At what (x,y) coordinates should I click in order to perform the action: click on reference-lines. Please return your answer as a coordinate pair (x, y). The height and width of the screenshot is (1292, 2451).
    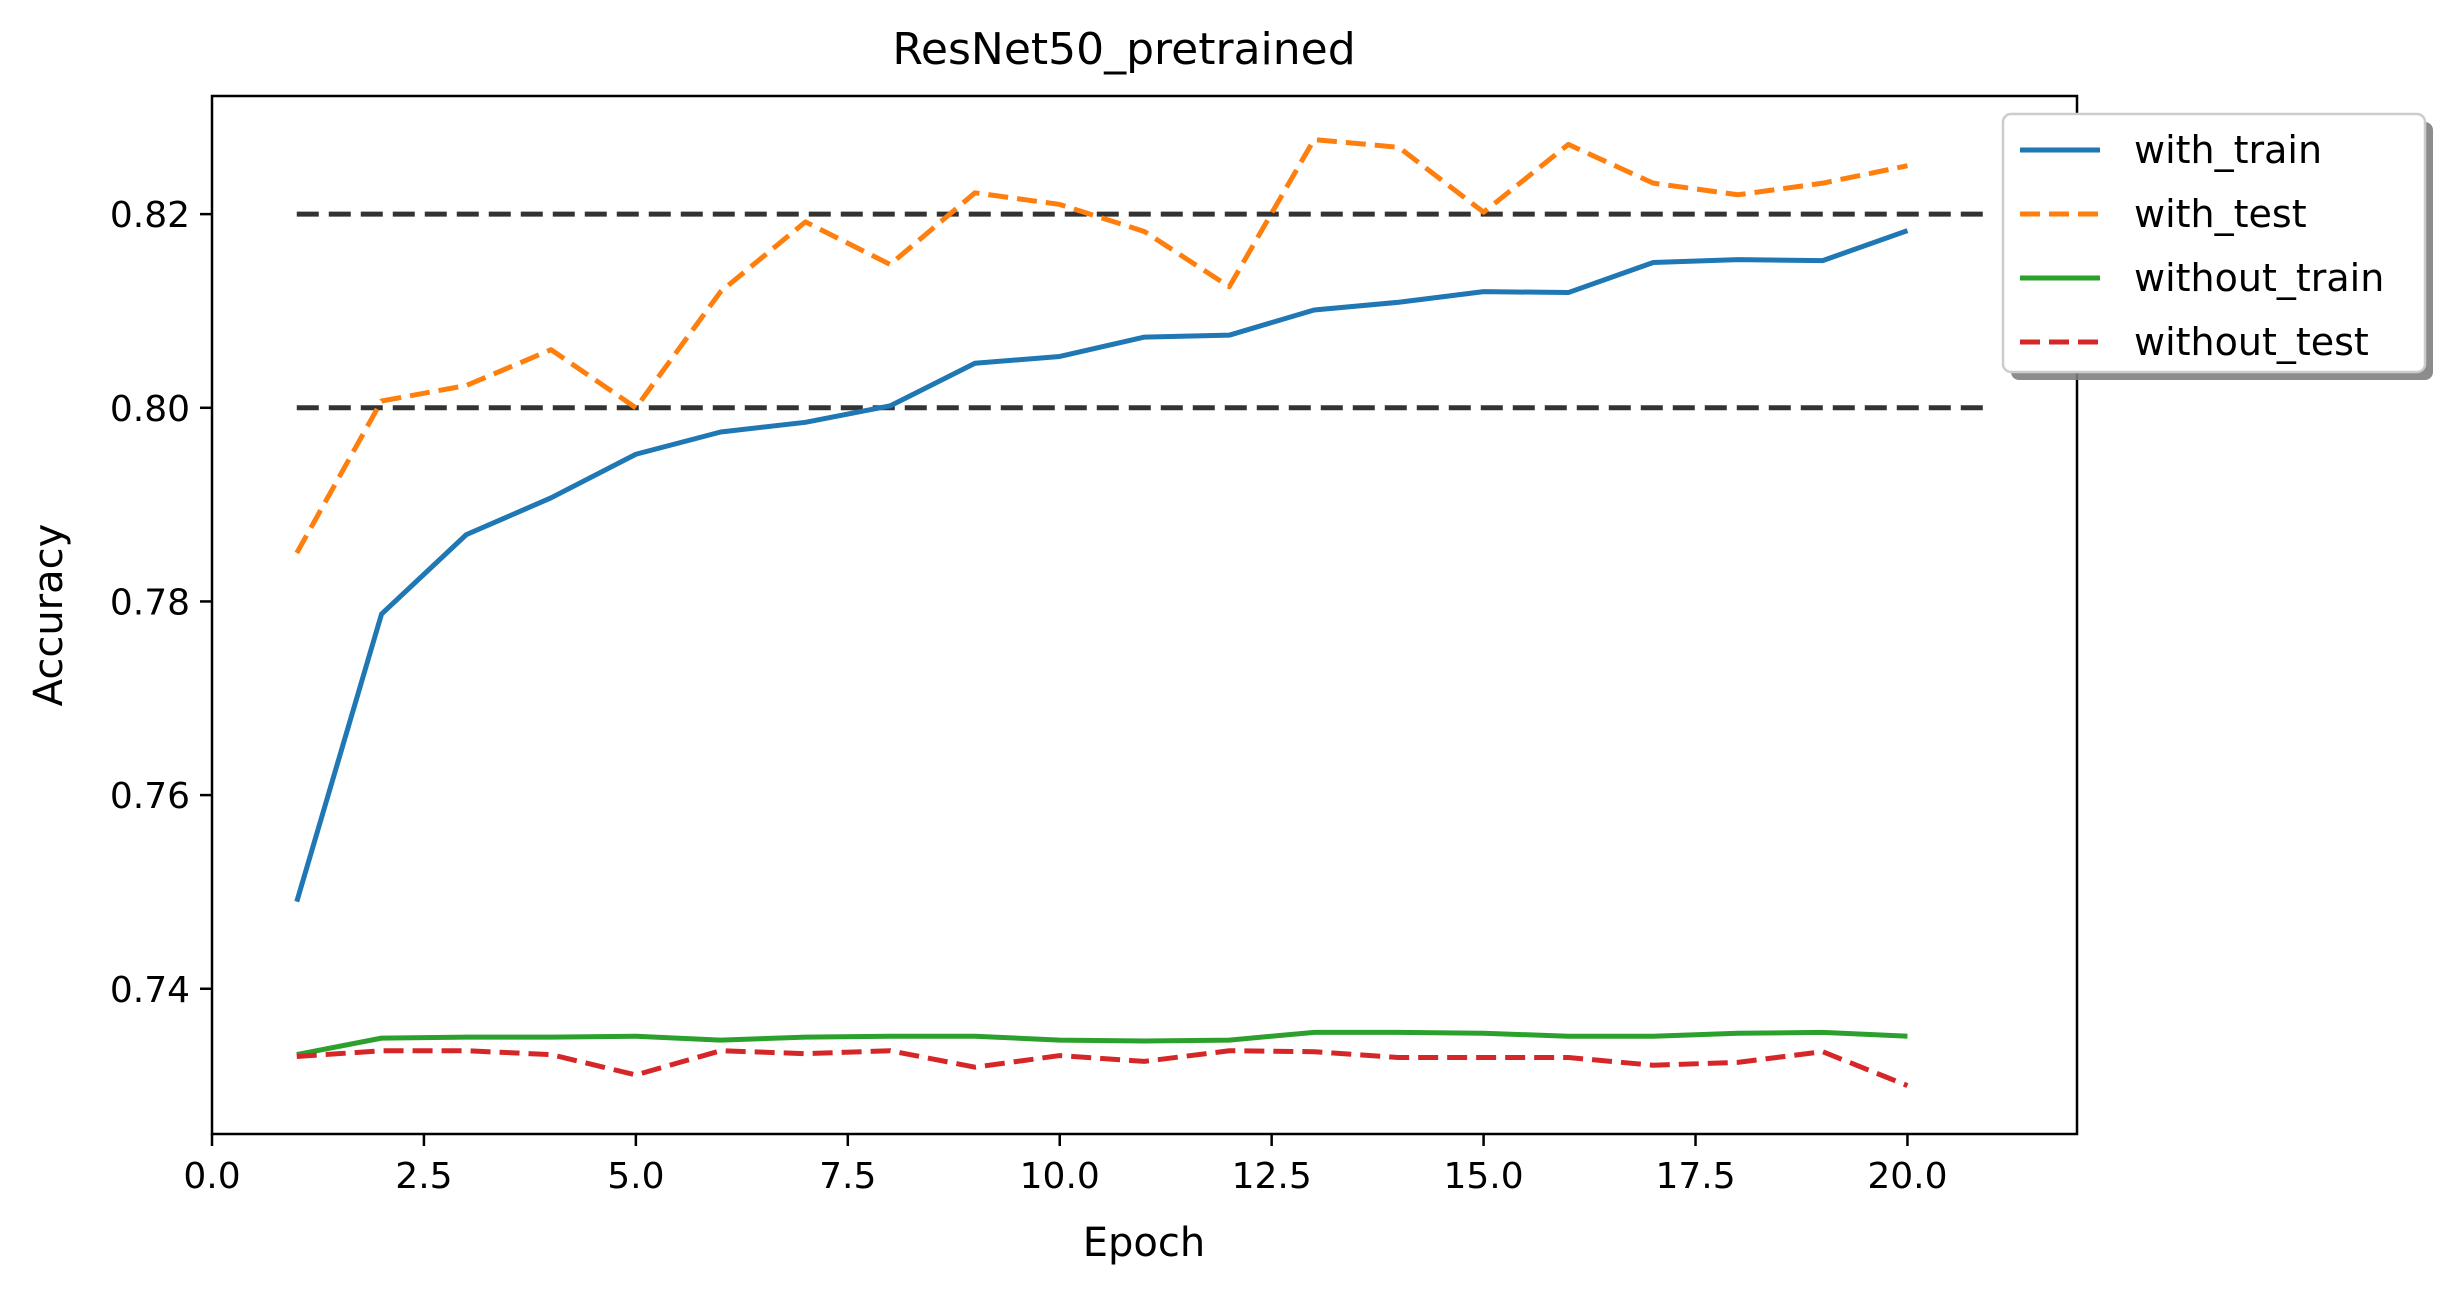
    Looking at the image, I should click on (1144, 311).